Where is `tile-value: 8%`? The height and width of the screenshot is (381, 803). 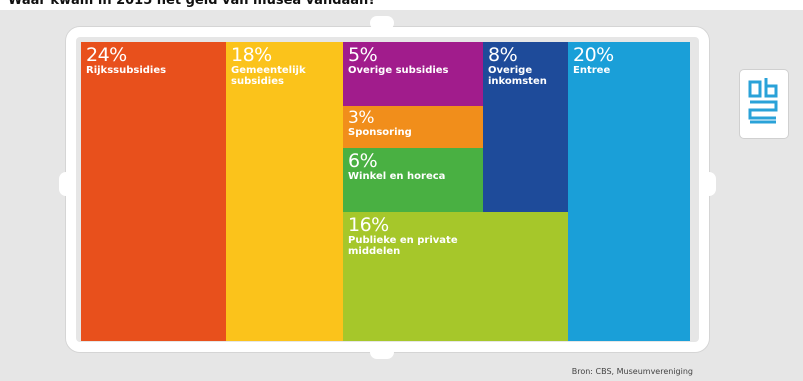
tile-value: 8% is located at coordinates (503, 55).